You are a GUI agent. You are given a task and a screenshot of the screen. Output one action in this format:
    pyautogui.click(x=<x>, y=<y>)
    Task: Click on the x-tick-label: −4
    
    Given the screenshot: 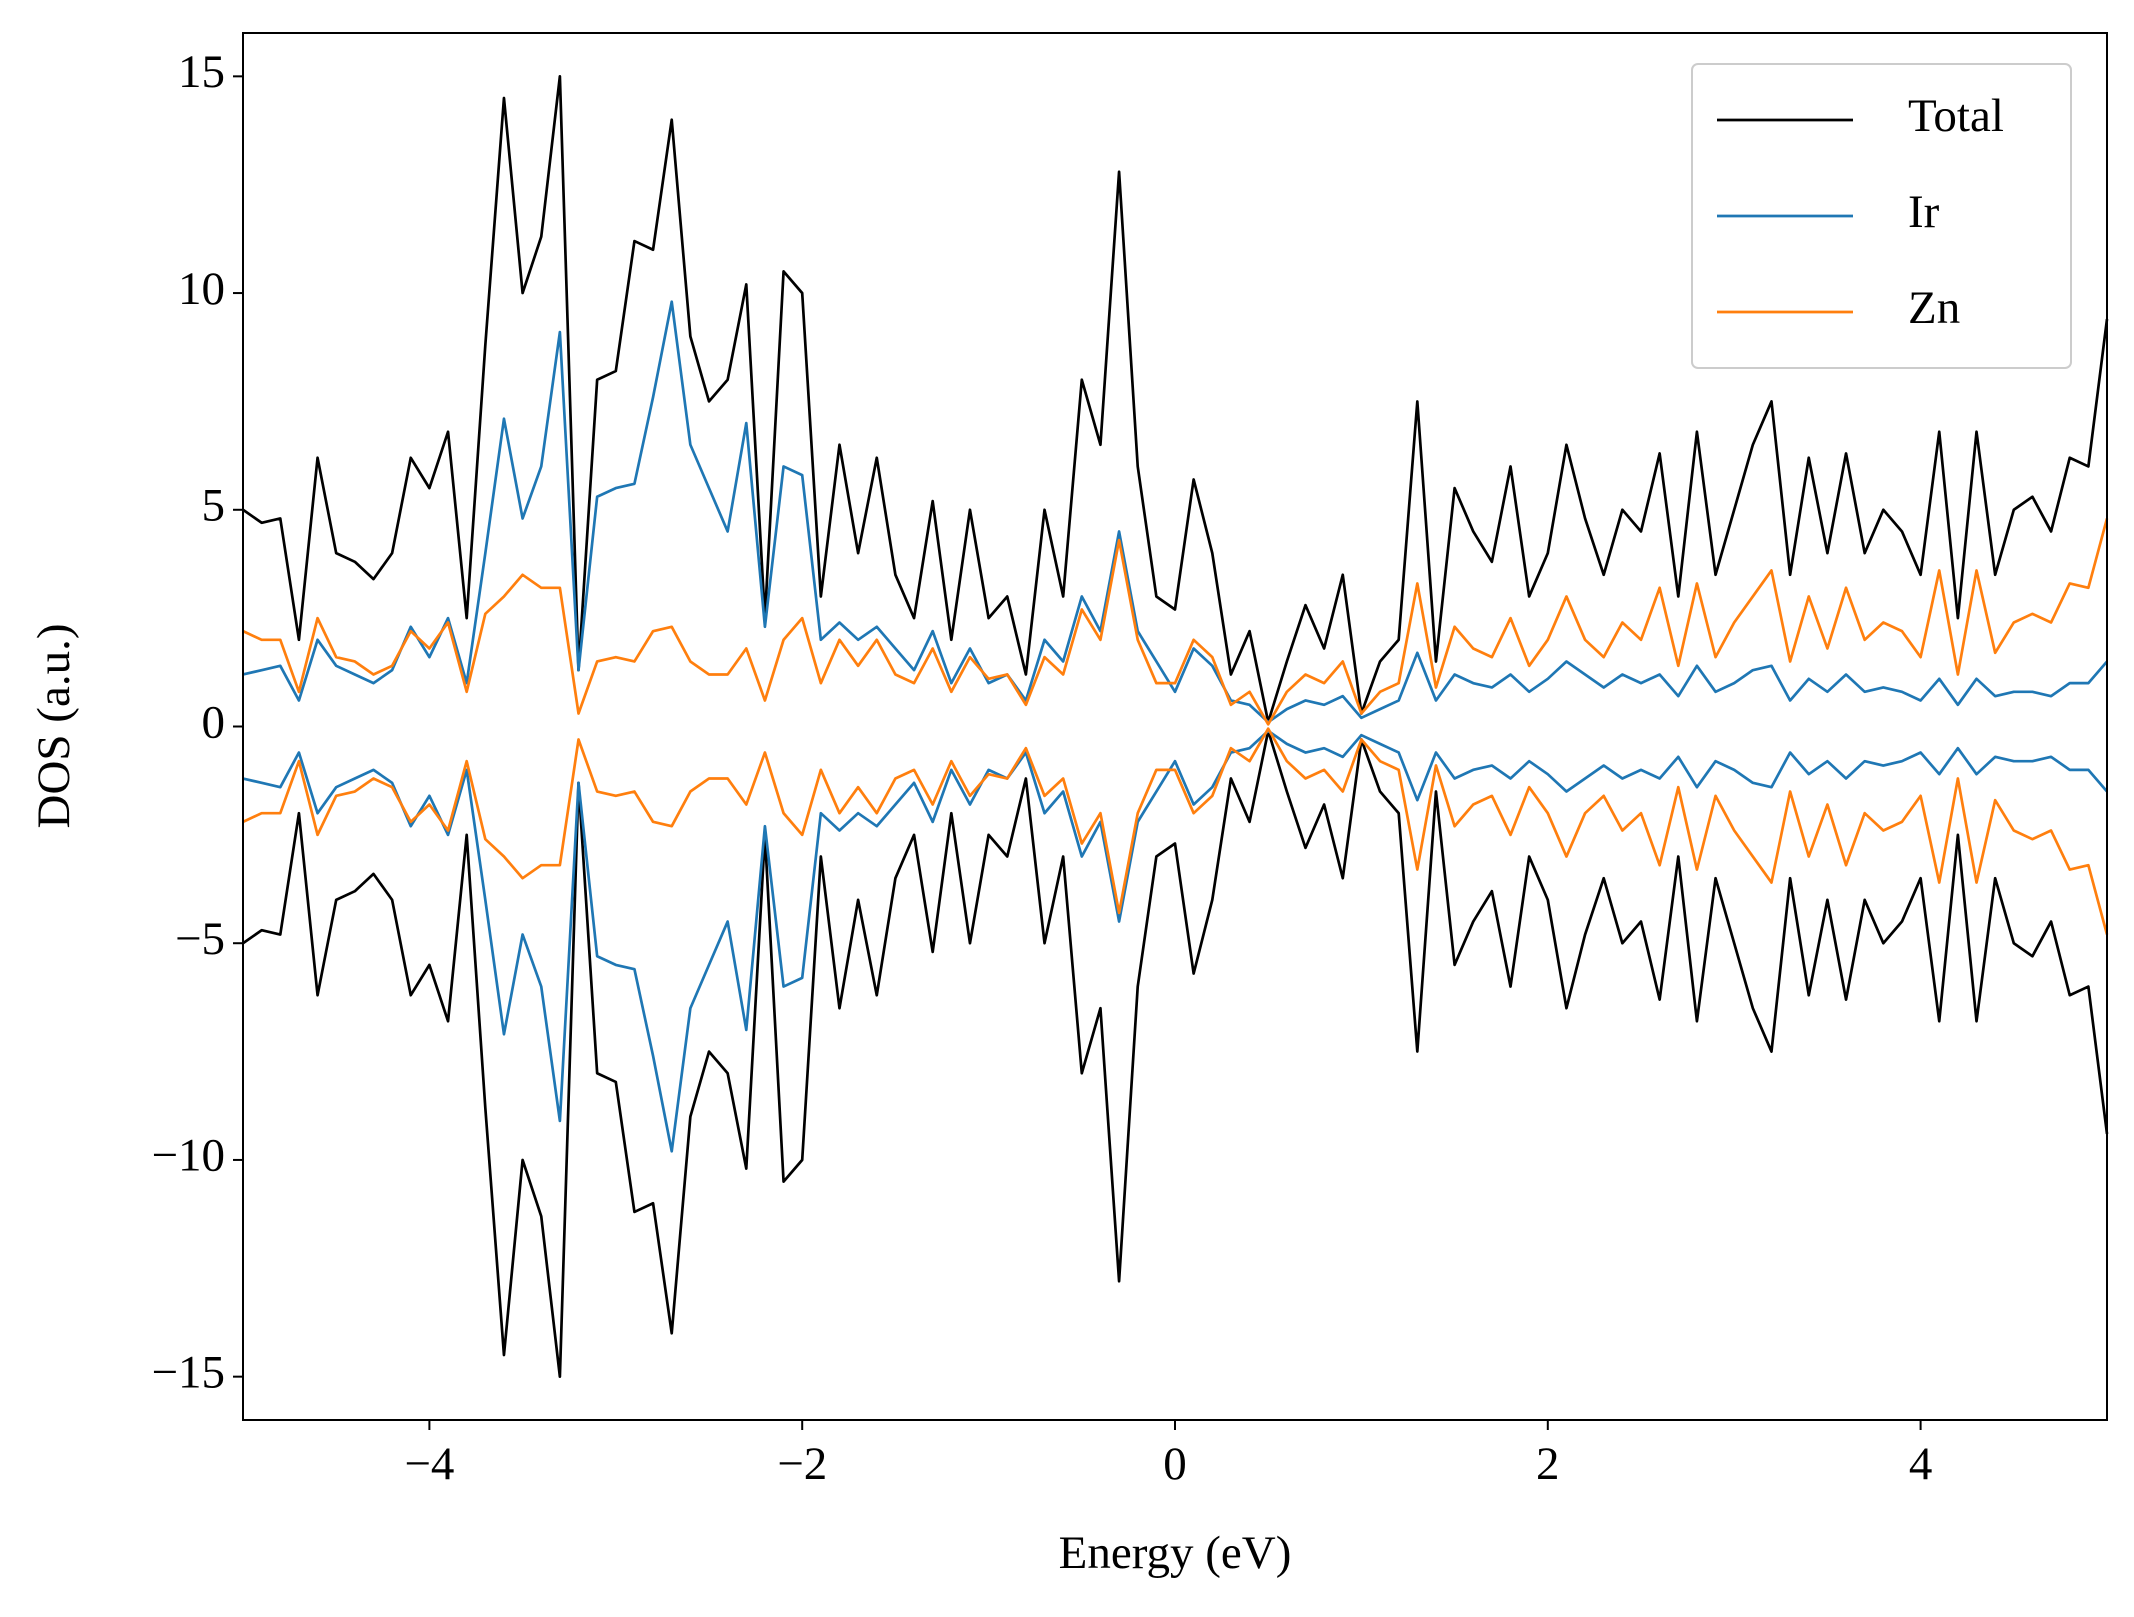 What is the action you would take?
    pyautogui.click(x=429, y=1464)
    